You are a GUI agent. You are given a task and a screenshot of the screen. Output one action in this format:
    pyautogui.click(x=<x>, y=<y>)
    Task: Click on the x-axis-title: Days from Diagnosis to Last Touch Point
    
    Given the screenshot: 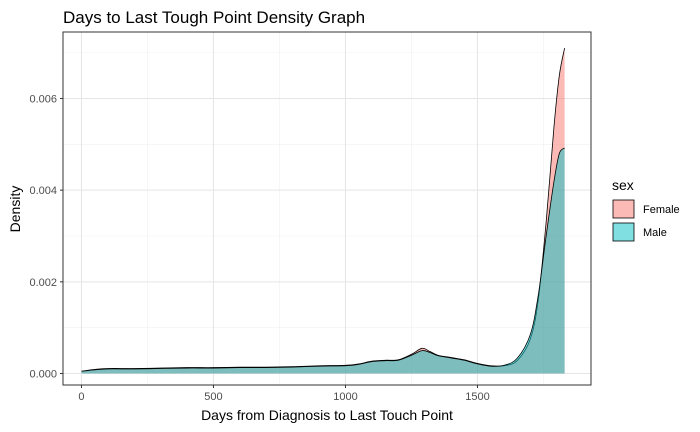 What is the action you would take?
    pyautogui.click(x=327, y=415)
    